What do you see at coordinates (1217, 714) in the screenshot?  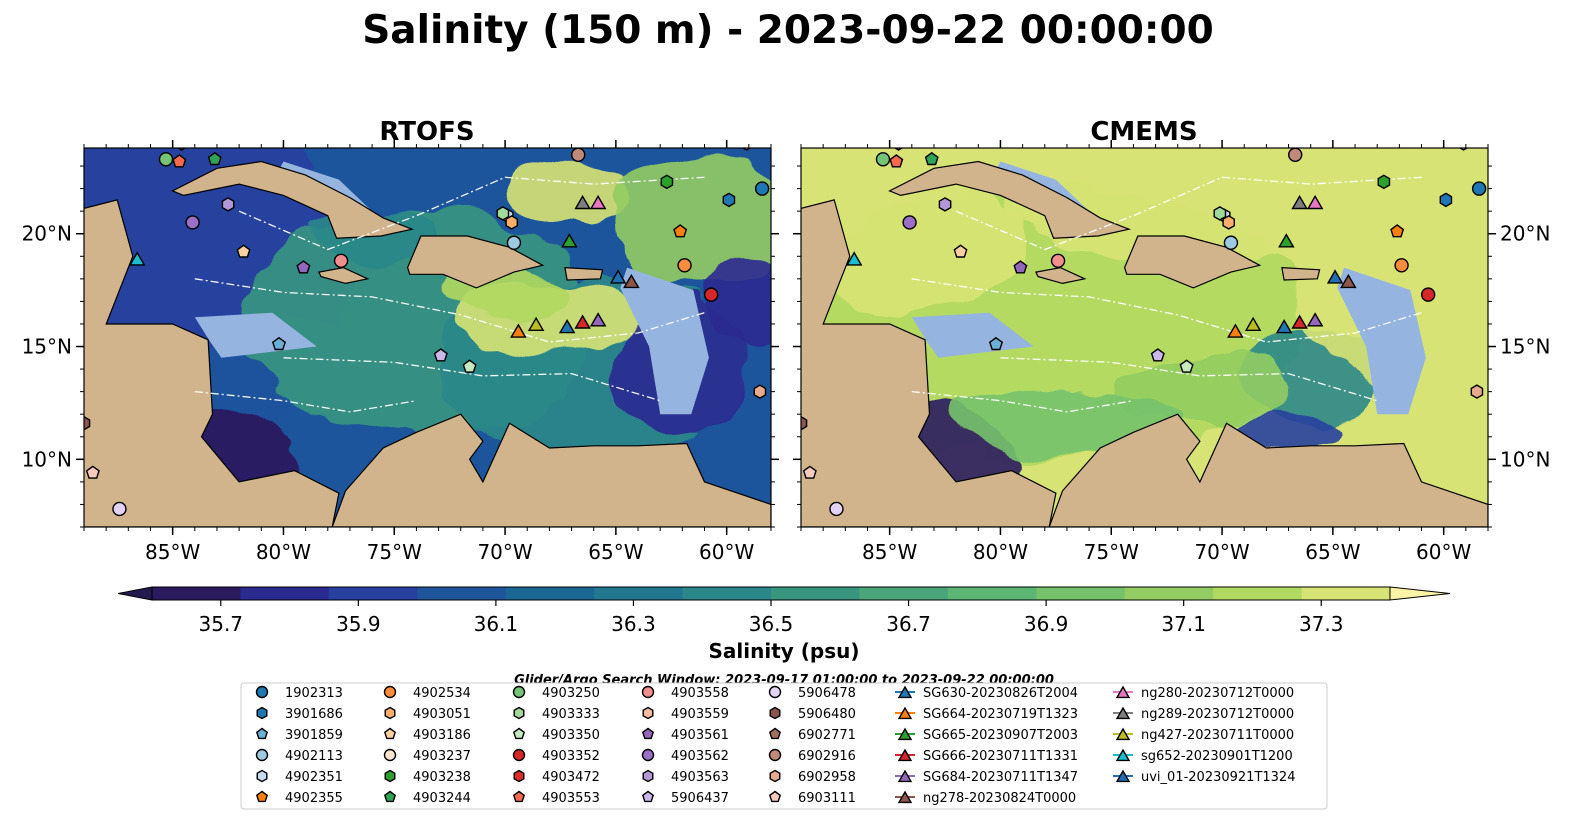 I see `legend-label: ng289-20230712T0000` at bounding box center [1217, 714].